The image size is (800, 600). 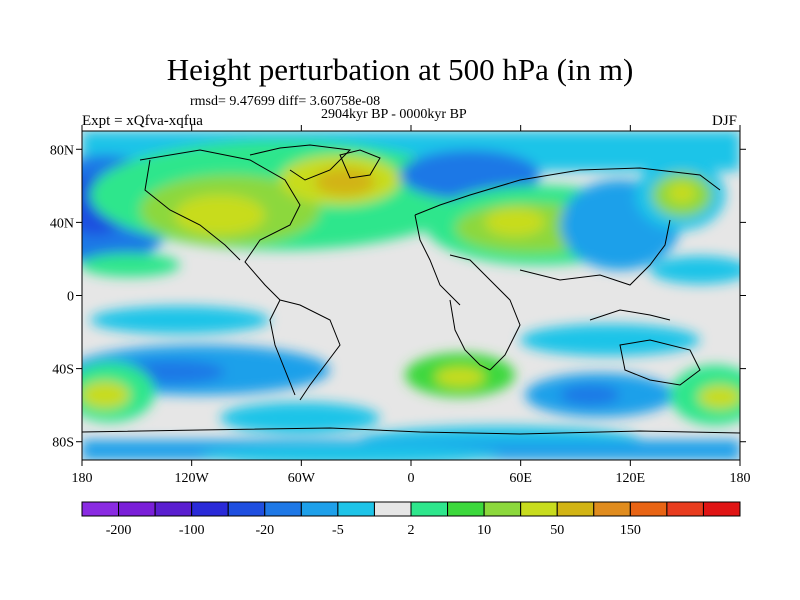 What do you see at coordinates (302, 478) in the screenshot?
I see `lon-tick-label: 60W` at bounding box center [302, 478].